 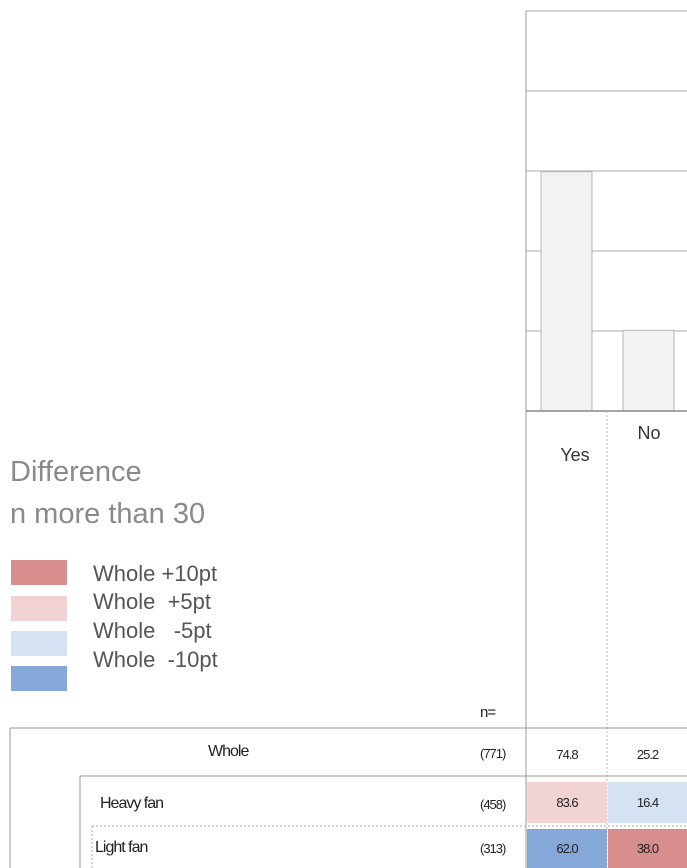 What do you see at coordinates (39, 608) in the screenshot?
I see `legend-swatch-plus5` at bounding box center [39, 608].